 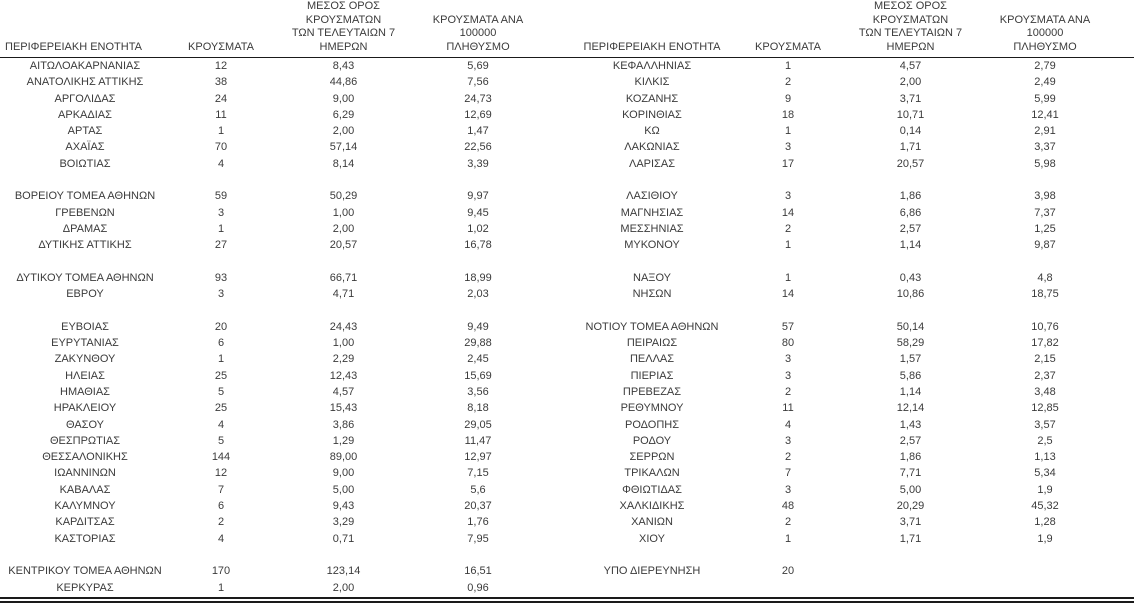 What do you see at coordinates (788, 147) in the screenshot?
I see `cases-cell-right: 3` at bounding box center [788, 147].